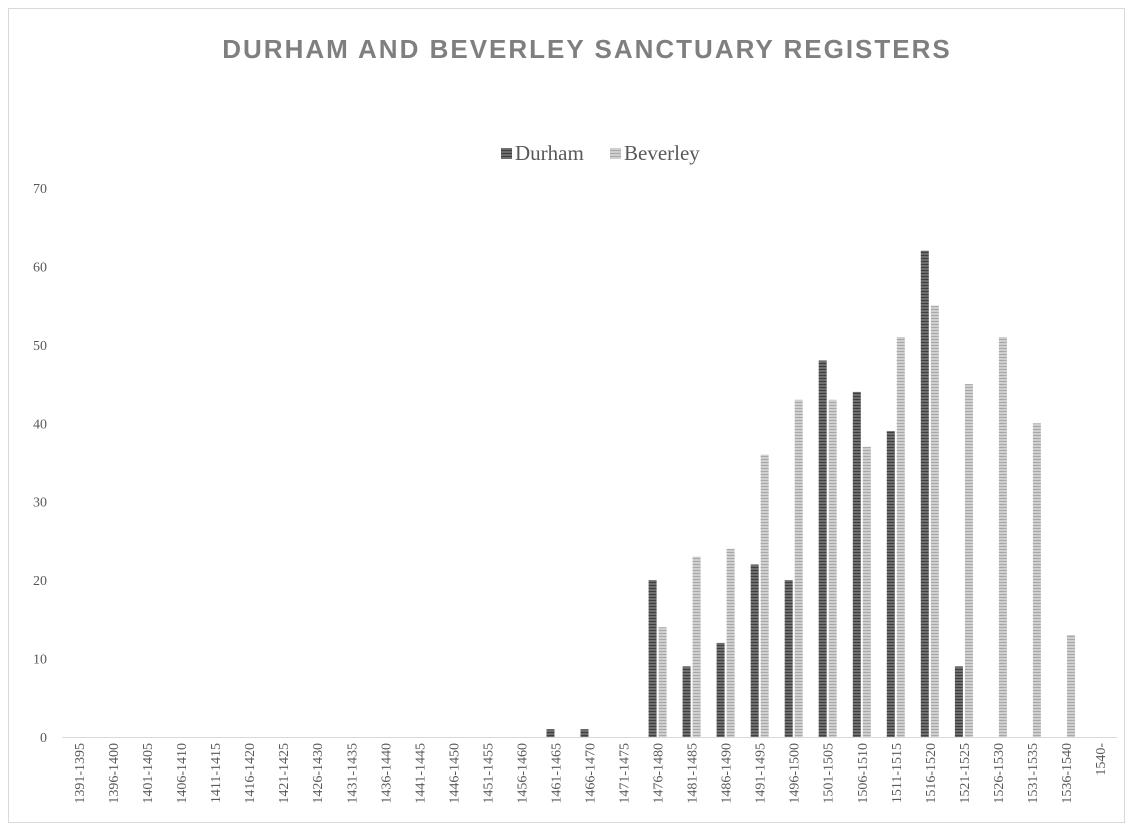  I want to click on x-tick-label-1461-1465: 1461-1465, so click(557, 773).